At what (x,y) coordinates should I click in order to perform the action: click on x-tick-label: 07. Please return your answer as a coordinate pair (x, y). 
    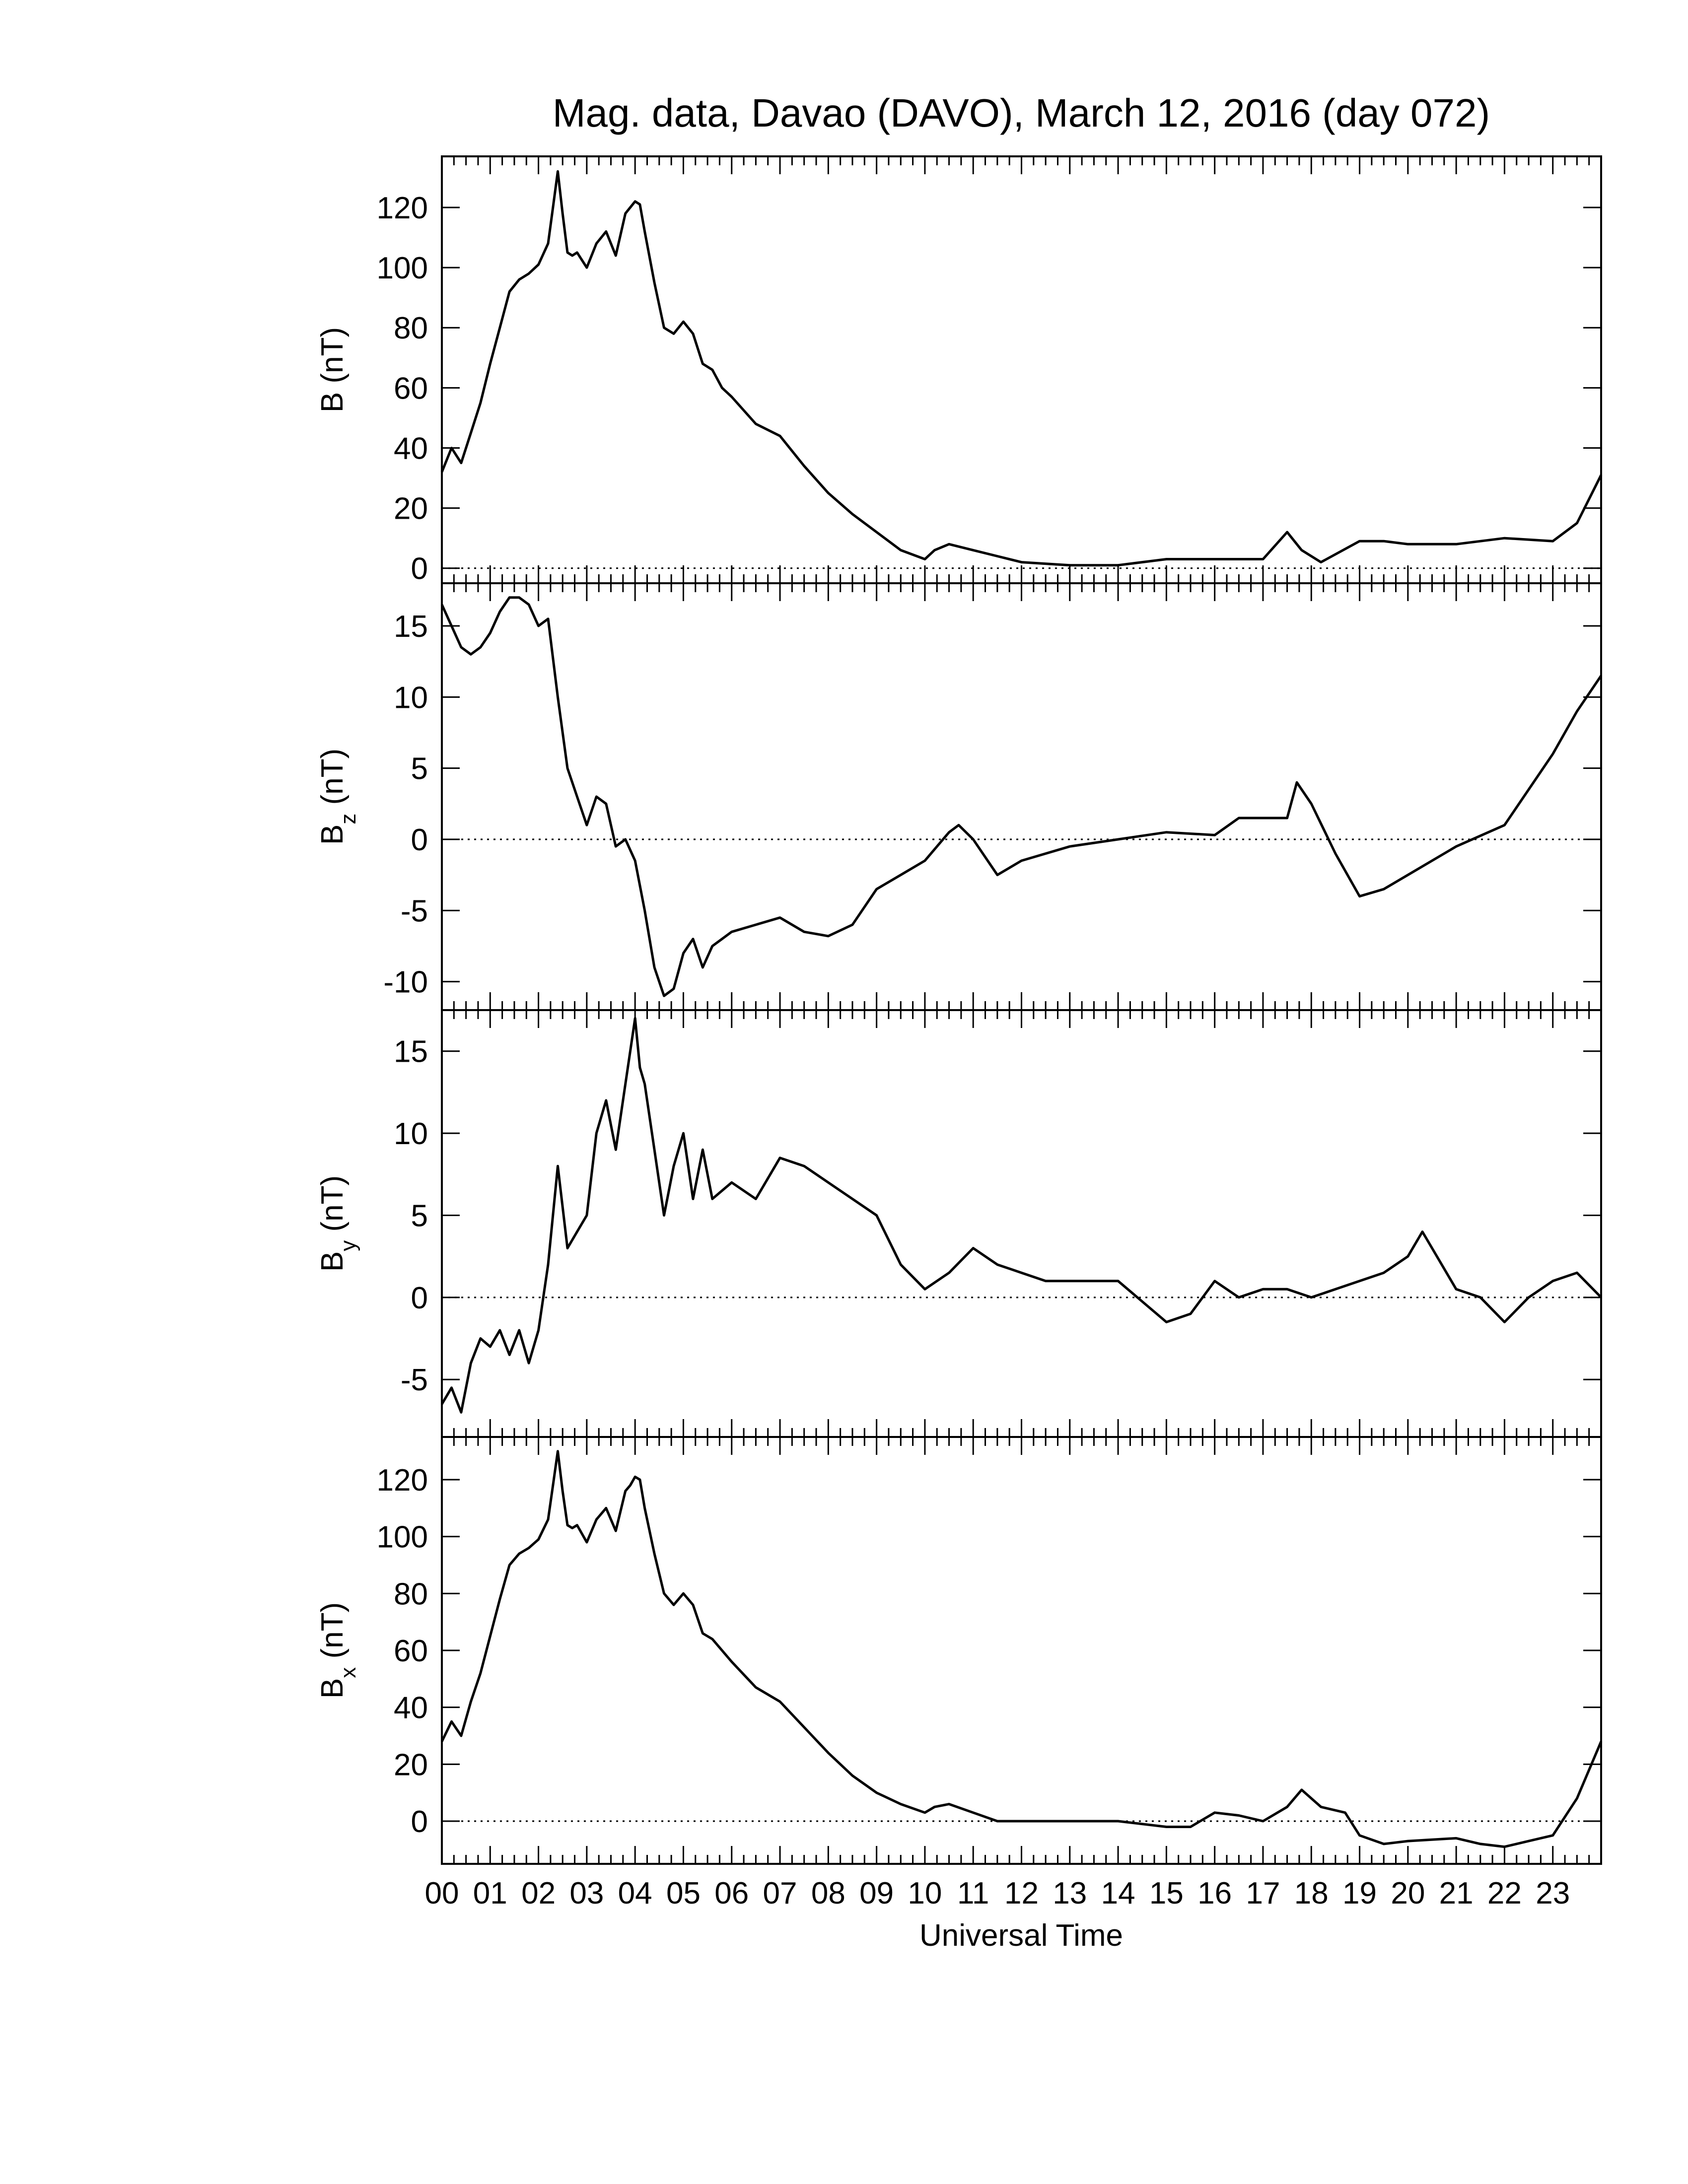
    Looking at the image, I should click on (780, 1893).